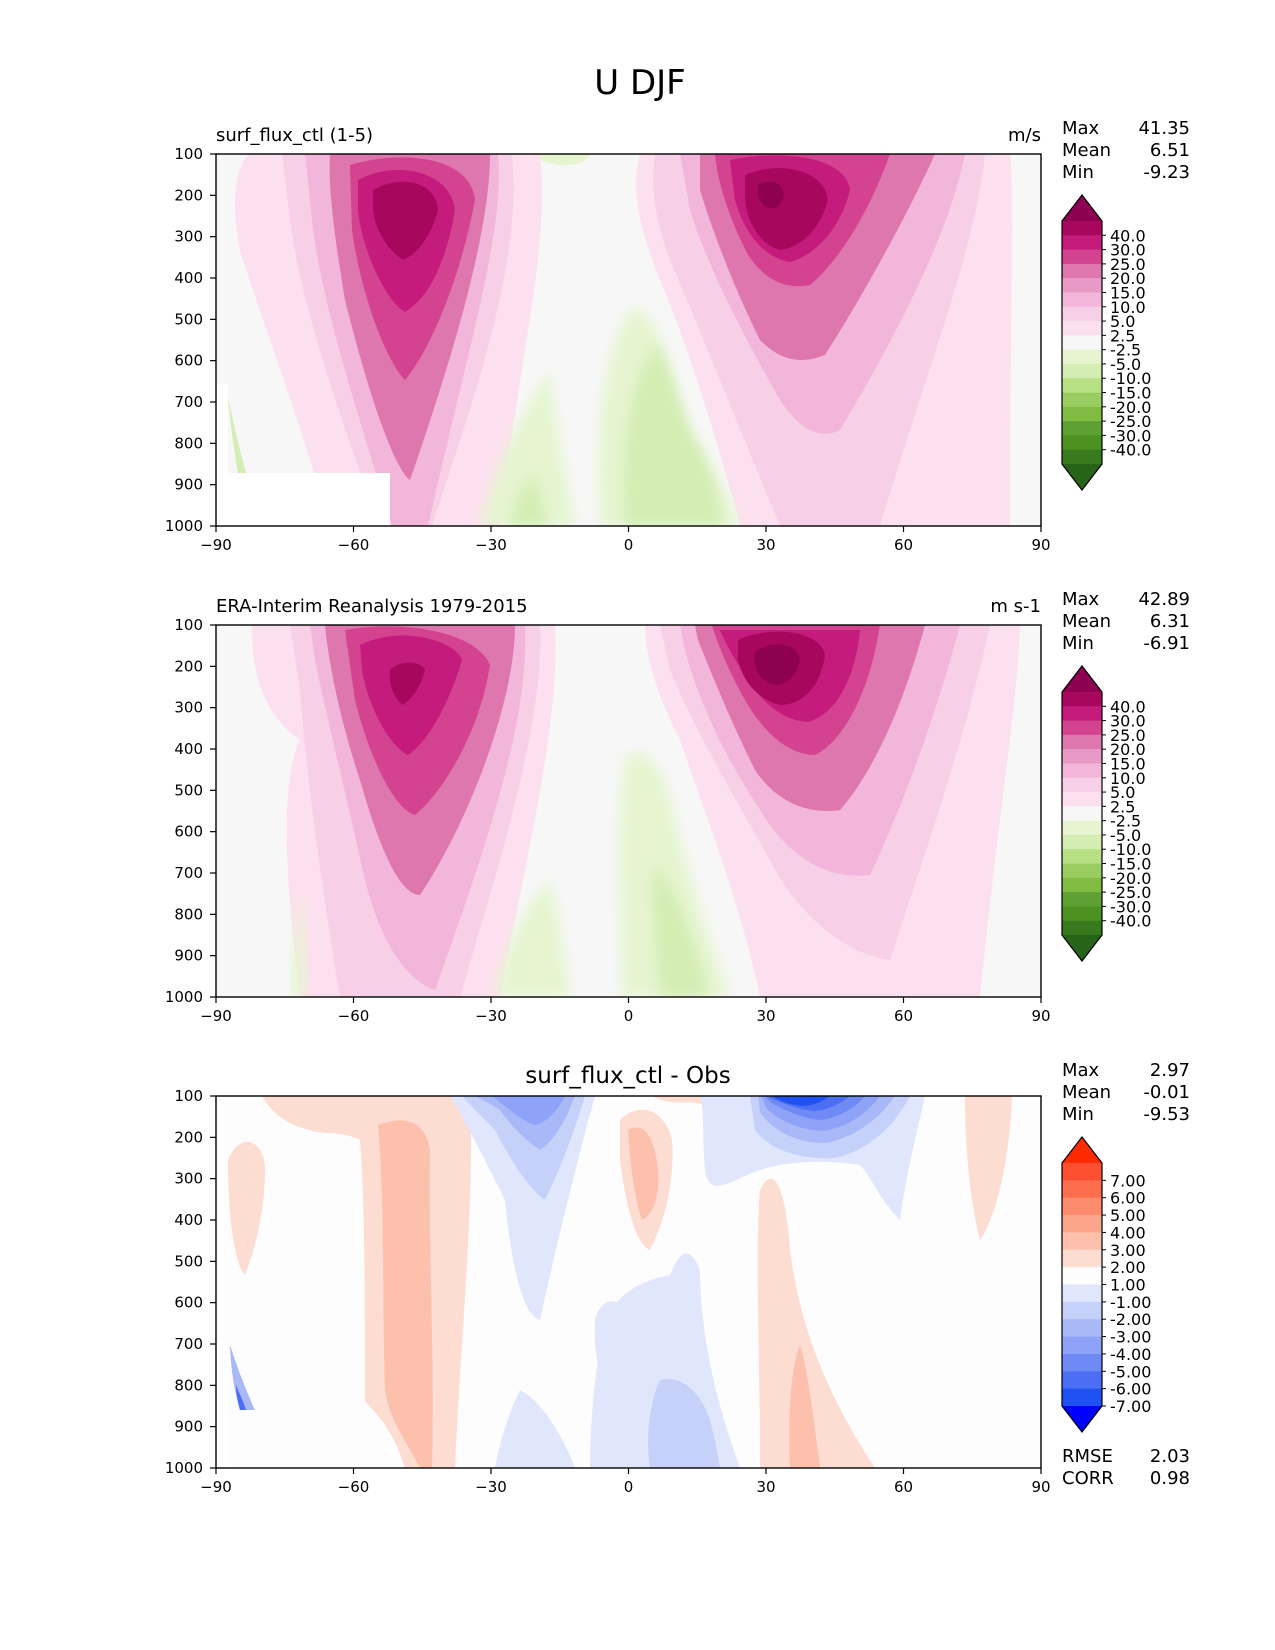  Describe the element at coordinates (1130, 378) in the screenshot. I see `colorbar-label: -10.0` at that location.